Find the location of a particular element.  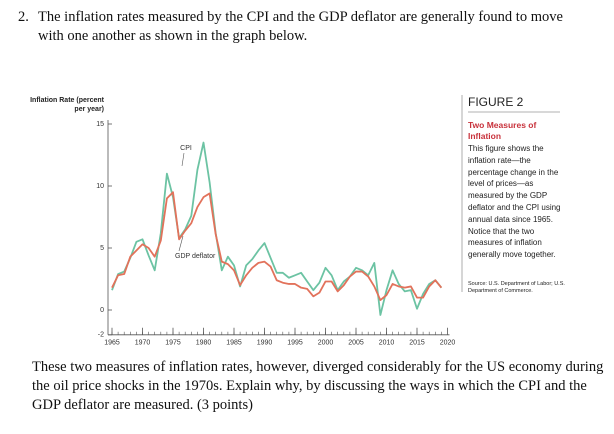

y-tick-label: 0 is located at coordinates (102, 310).